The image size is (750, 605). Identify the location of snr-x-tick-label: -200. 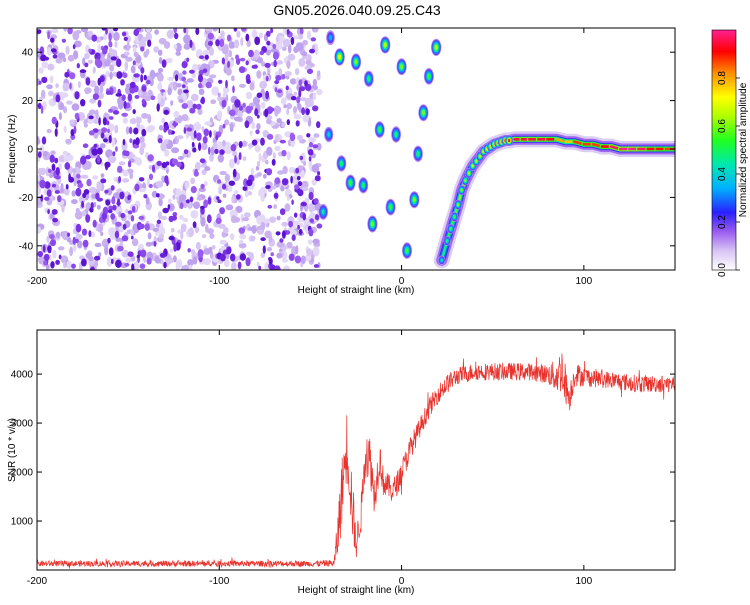
(37, 581).